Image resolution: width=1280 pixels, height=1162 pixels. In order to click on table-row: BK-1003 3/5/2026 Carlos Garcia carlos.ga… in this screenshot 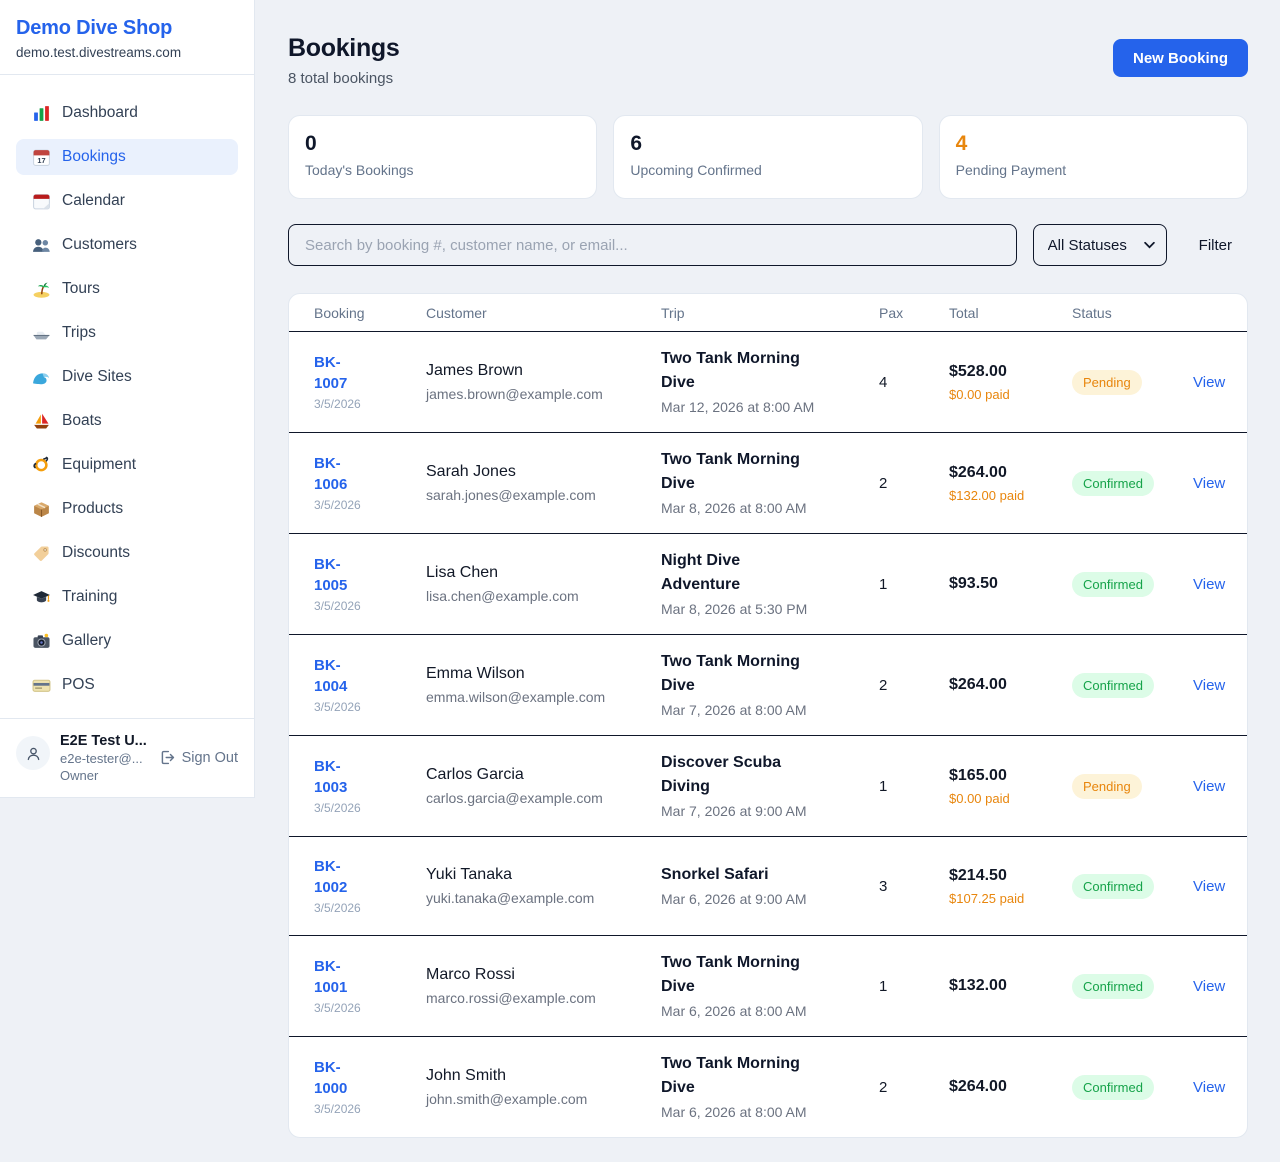, I will do `click(768, 786)`.